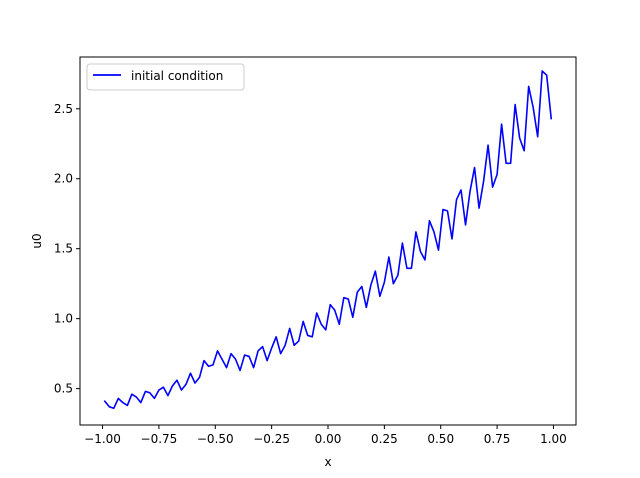  Describe the element at coordinates (63, 249) in the screenshot. I see `y-tick-label: 1.5` at that location.